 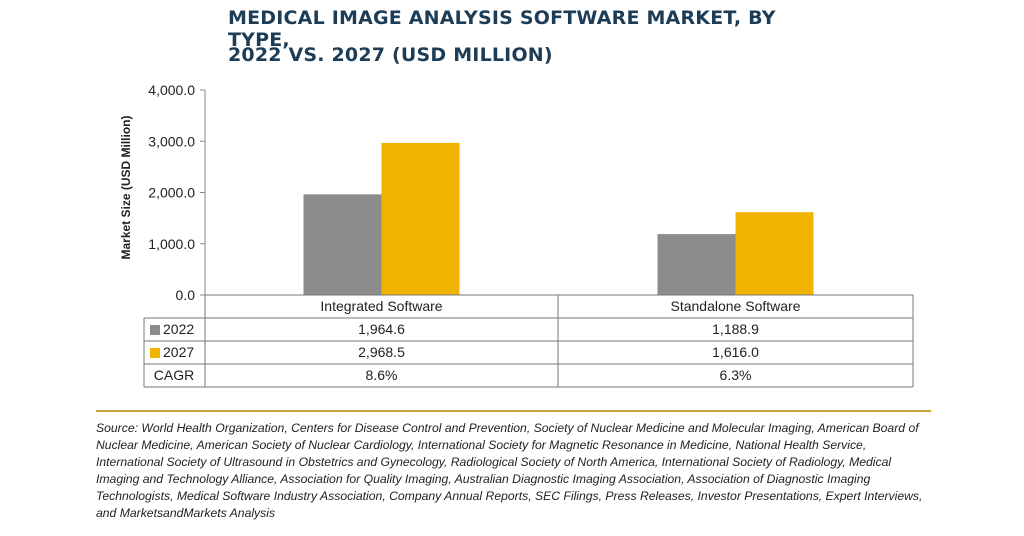 What do you see at coordinates (126, 187) in the screenshot?
I see `y-axis-title: Market Size (USD Million)` at bounding box center [126, 187].